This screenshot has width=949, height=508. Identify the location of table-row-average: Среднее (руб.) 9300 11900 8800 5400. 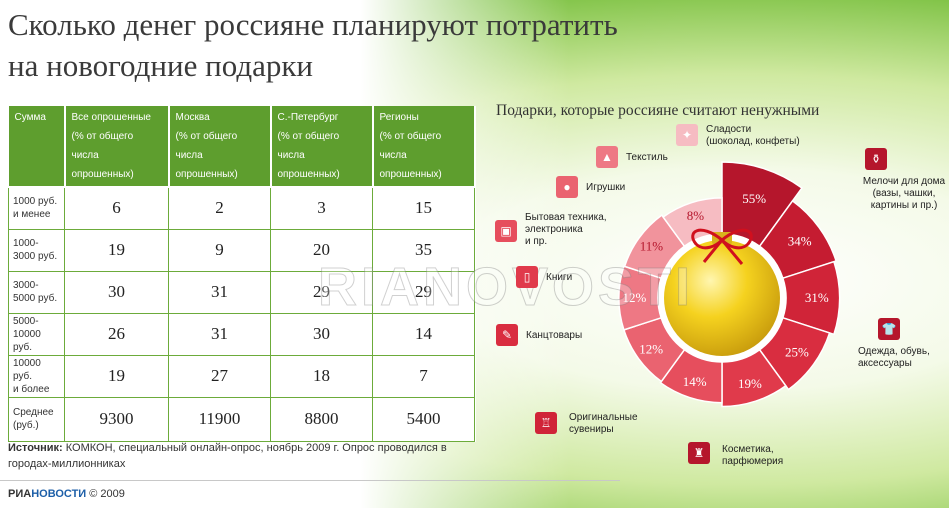
(241, 419).